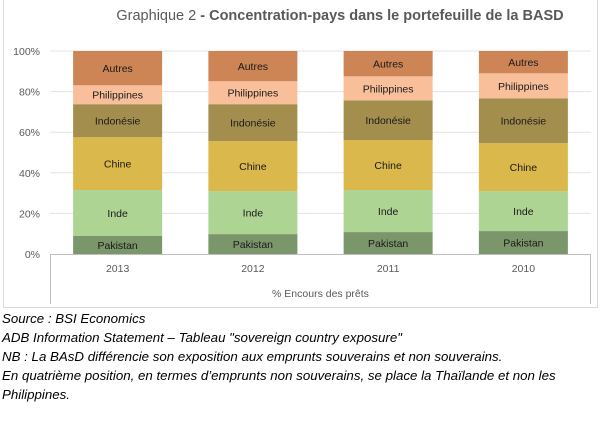 The width and height of the screenshot is (605, 422). Describe the element at coordinates (29, 174) in the screenshot. I see `y-tick-label: 40%` at that location.